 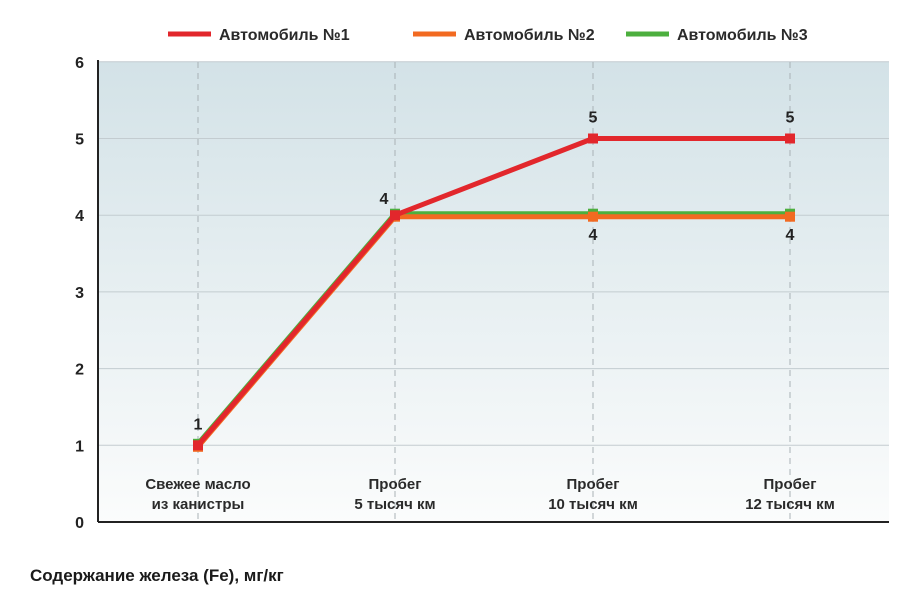 What do you see at coordinates (284, 35) in the screenshot?
I see `legend-label-1: Автомобиль №1` at bounding box center [284, 35].